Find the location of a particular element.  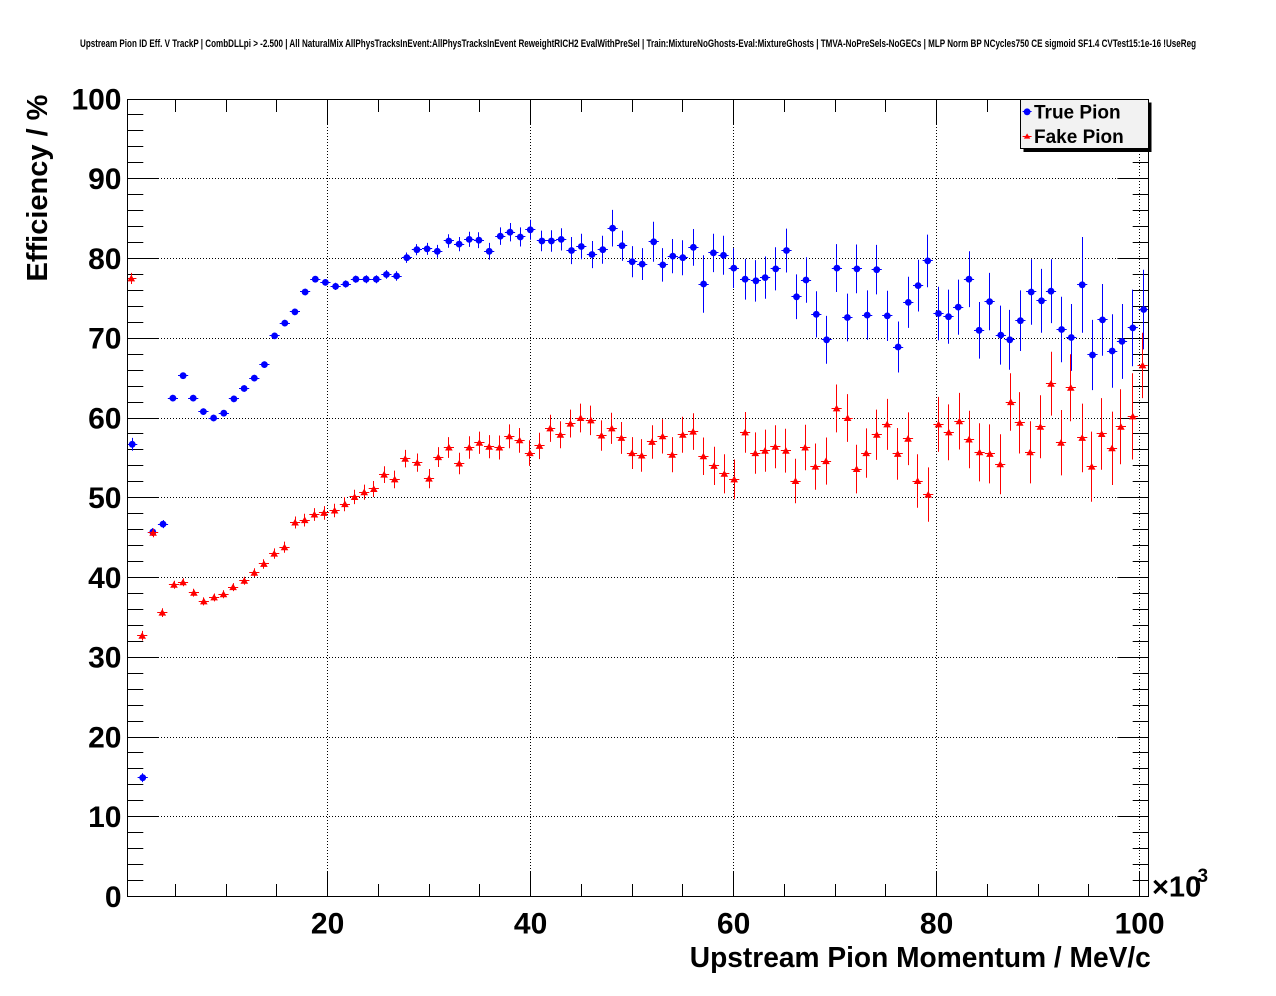

svg-text: Upstream Pion Momentum / MeV/c is located at coordinates (920, 958).